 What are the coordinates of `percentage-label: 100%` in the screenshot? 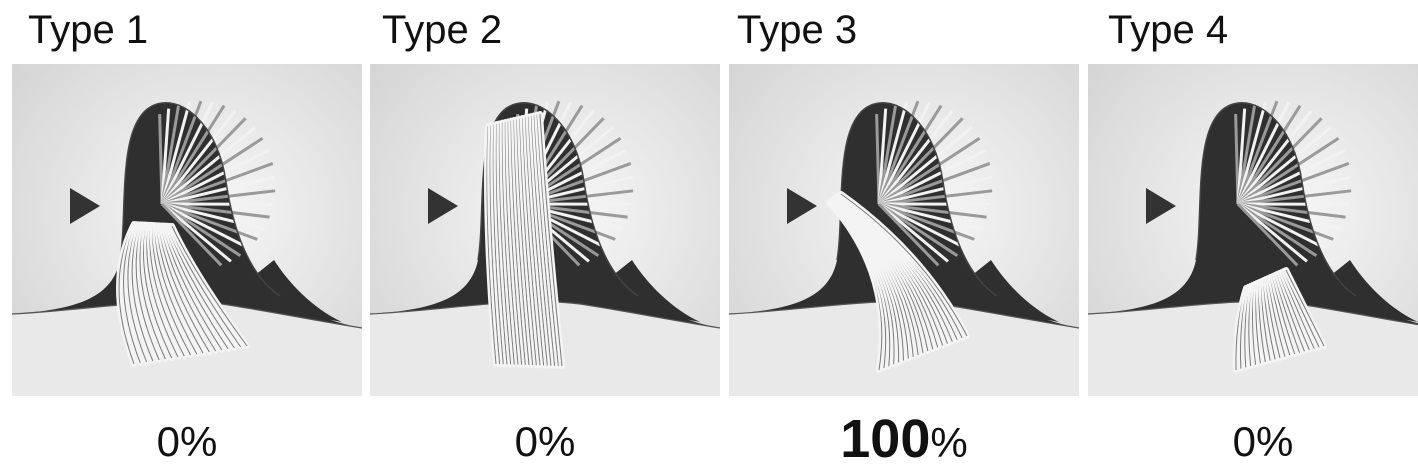 It's located at (904, 439).